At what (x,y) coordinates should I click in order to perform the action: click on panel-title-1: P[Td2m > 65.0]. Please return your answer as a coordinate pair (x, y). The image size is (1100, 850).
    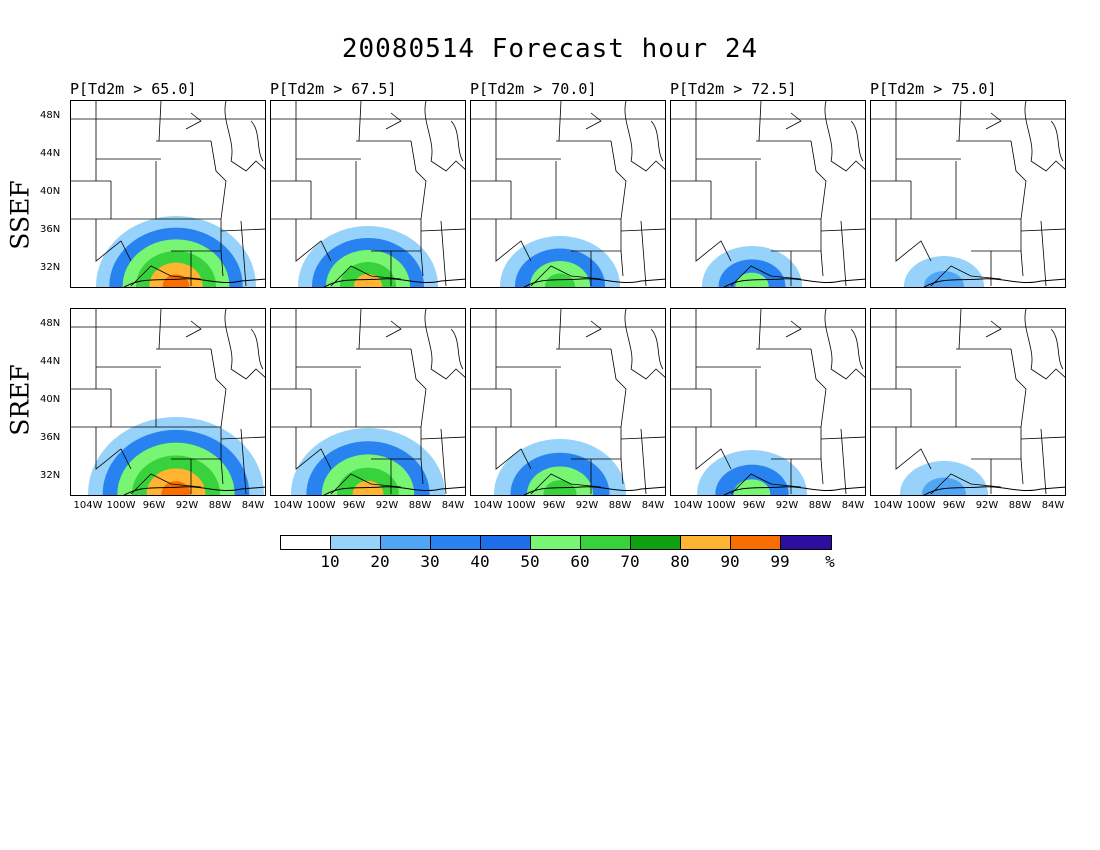
    Looking at the image, I should click on (133, 89).